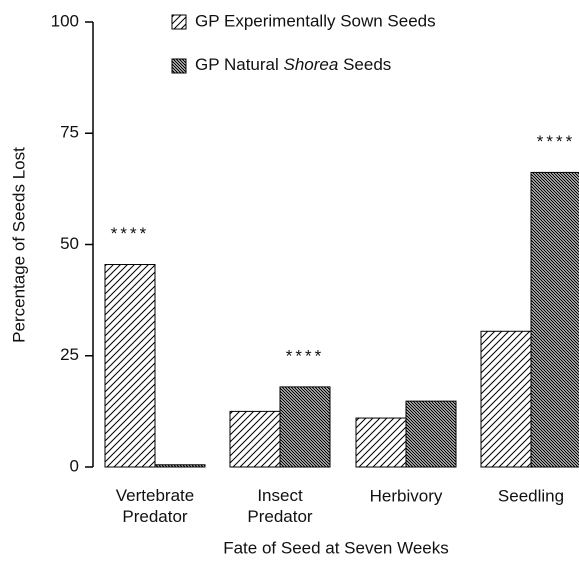 This screenshot has height=563, width=579. Describe the element at coordinates (155, 506) in the screenshot. I see `x-tick-label: Vertebrate Predator` at that location.